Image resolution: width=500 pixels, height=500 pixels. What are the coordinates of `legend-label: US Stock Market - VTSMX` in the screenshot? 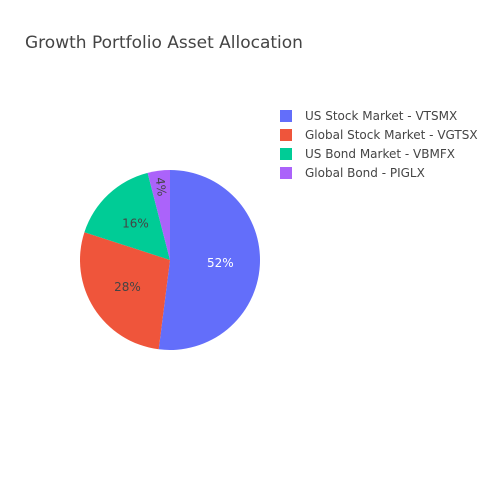 It's located at (381, 115).